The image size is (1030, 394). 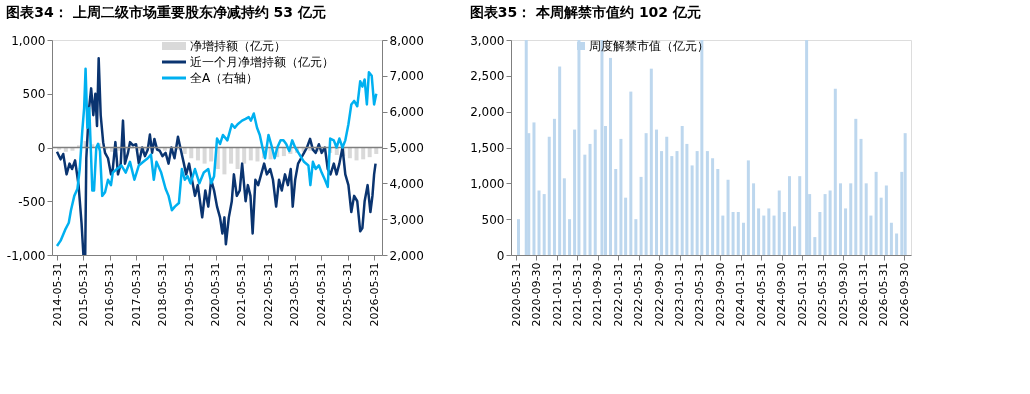 What do you see at coordinates (406, 112) in the screenshot?
I see `y2-tick-label: 6,000` at bounding box center [406, 112].